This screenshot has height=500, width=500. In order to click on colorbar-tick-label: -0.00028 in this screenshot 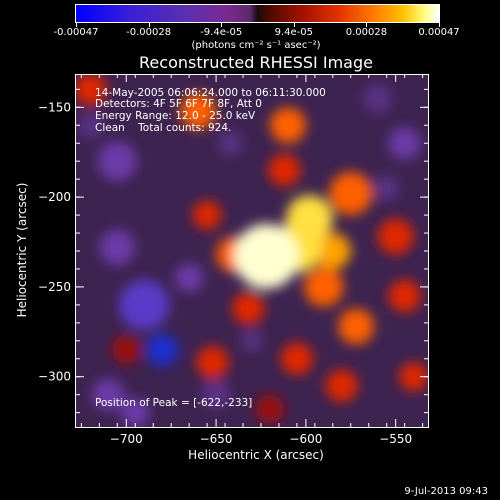, I will do `click(149, 32)`.